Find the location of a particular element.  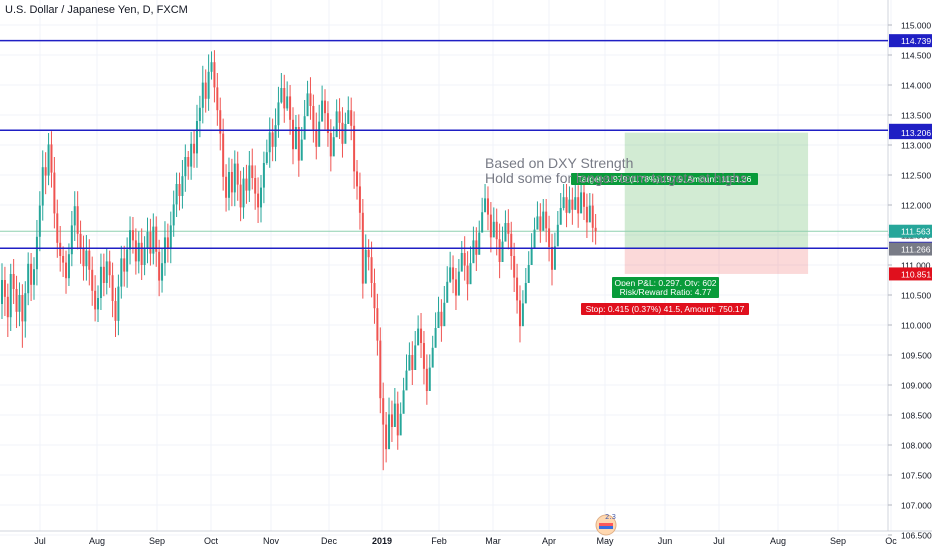

x-tick-label: Nov is located at coordinates (271, 541).